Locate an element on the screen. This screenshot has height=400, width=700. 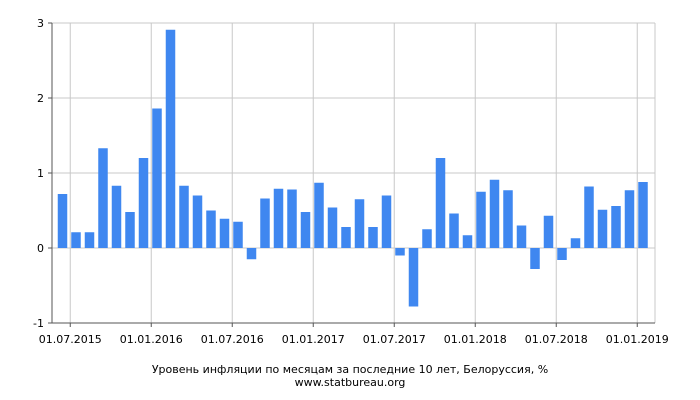
x-tick-label: 01.07.2015 is located at coordinates (70, 339).